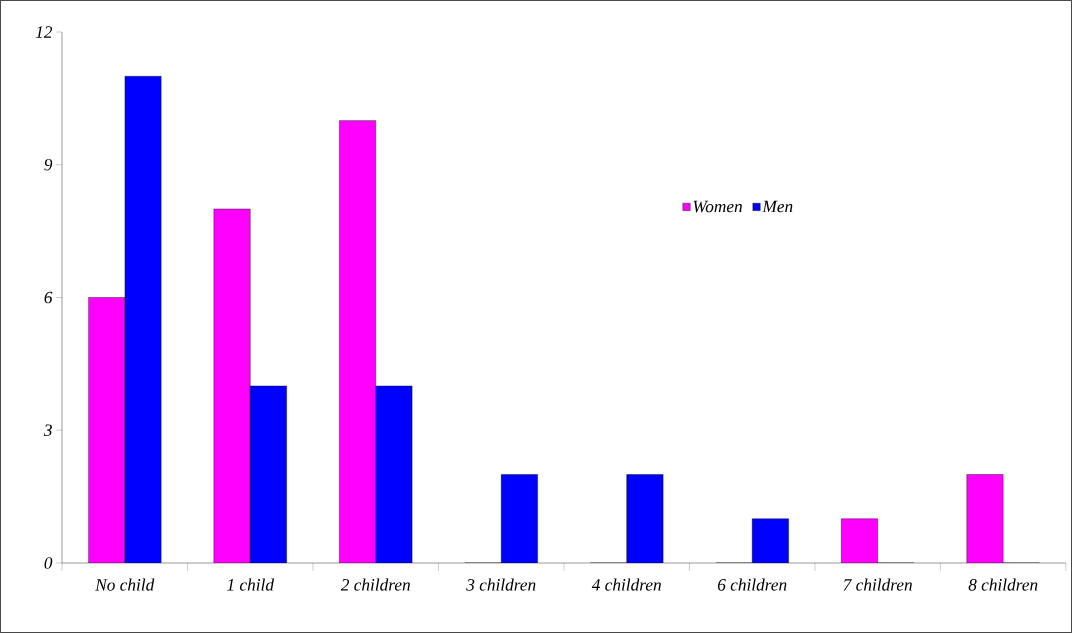  I want to click on x-tick-label: 7 children, so click(877, 584).